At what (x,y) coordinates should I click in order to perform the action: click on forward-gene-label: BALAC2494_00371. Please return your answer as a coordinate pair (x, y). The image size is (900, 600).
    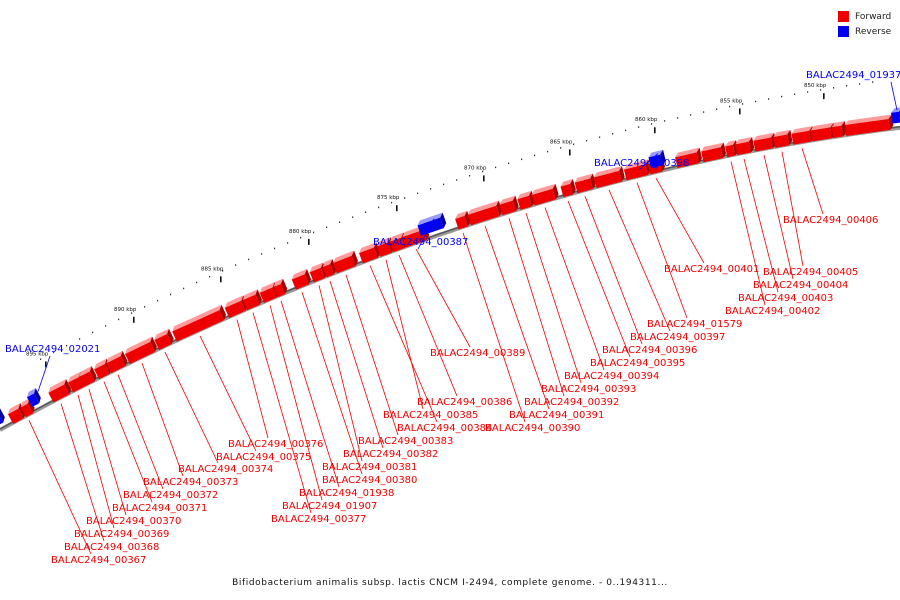
    Looking at the image, I should click on (159, 508).